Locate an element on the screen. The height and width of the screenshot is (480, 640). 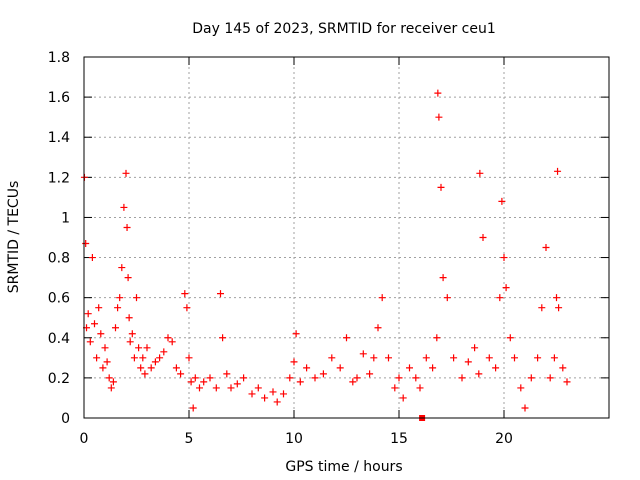
y-tick-label: 1 is located at coordinates (65, 218).